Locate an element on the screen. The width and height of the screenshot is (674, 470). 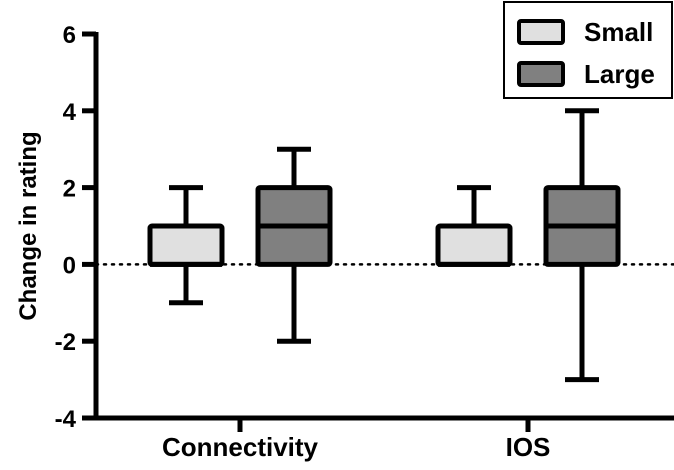
box-small-connectivity is located at coordinates (186, 245).